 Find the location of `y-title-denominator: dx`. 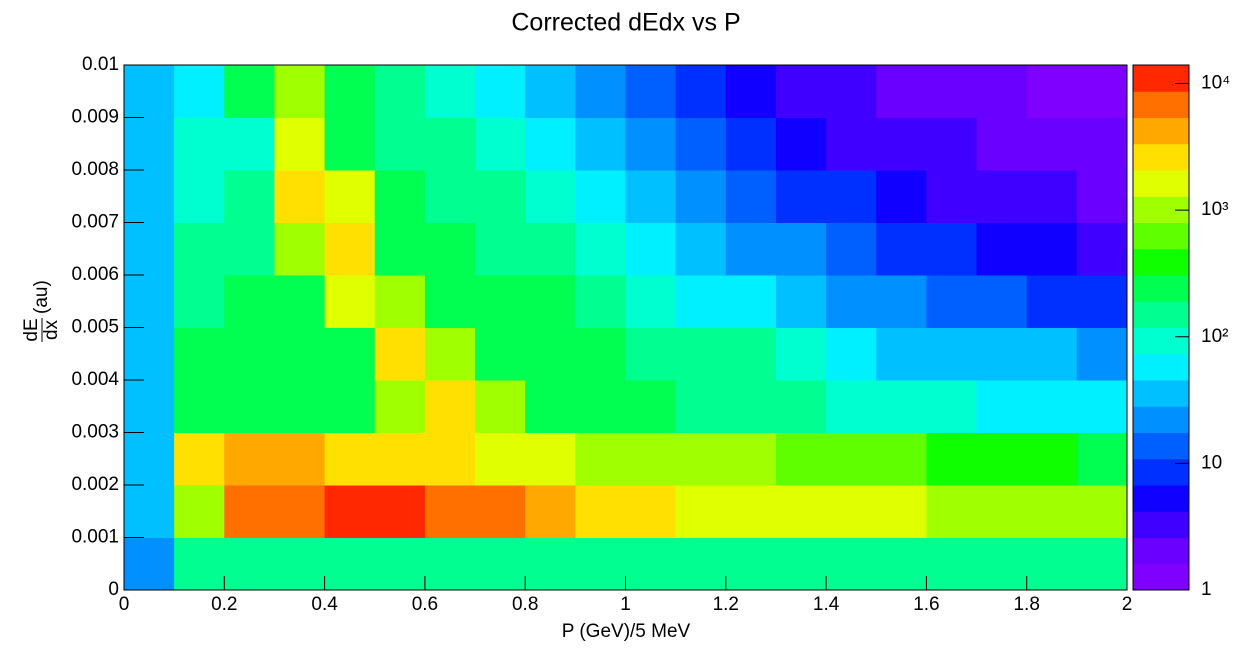

y-title-denominator: dx is located at coordinates (51, 329).